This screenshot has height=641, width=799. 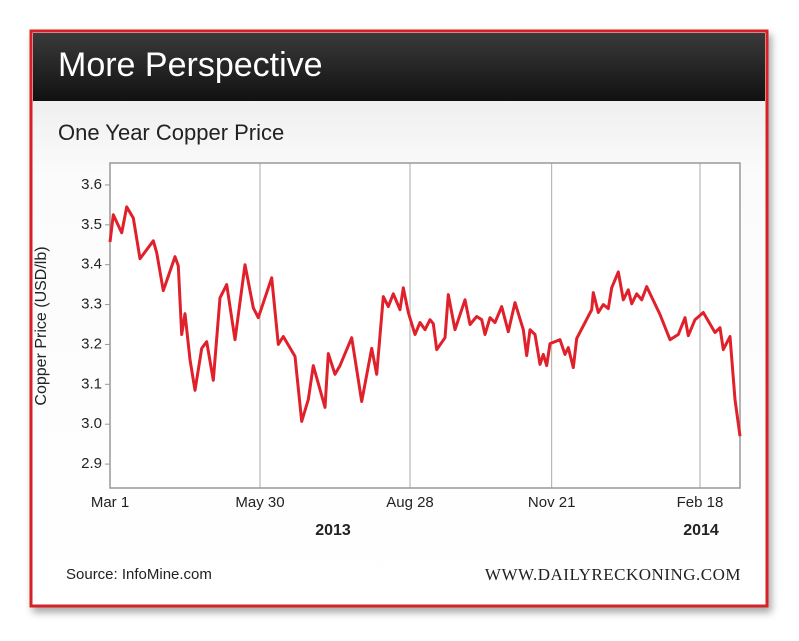 I want to click on y-tick-label: 3.5, so click(x=91, y=224).